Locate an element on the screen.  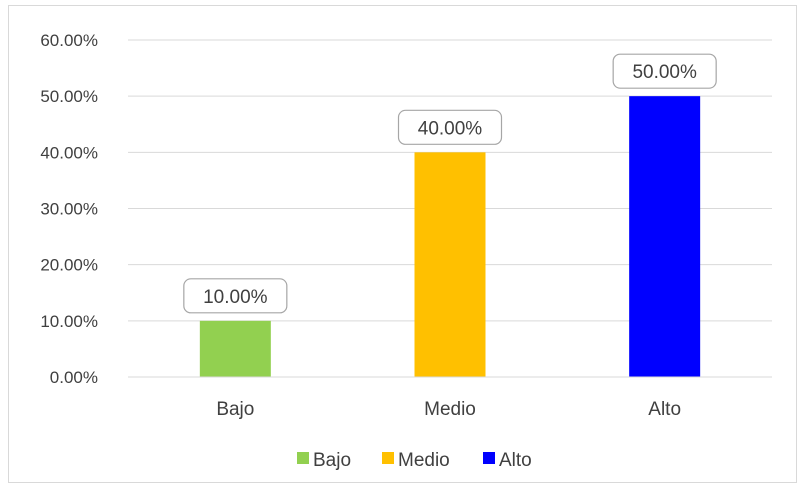
x-category-label: Bajo is located at coordinates (235, 409).